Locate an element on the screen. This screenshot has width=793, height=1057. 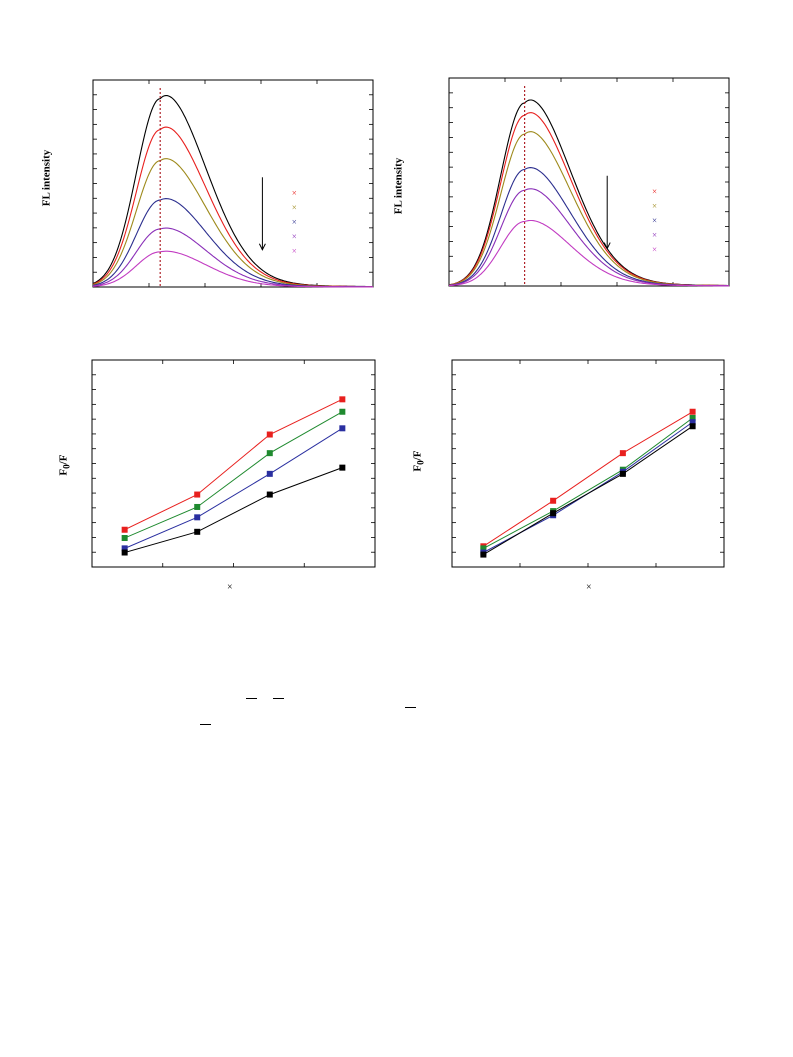
chart-panel-d: F0/F × is located at coordinates (570, 475).